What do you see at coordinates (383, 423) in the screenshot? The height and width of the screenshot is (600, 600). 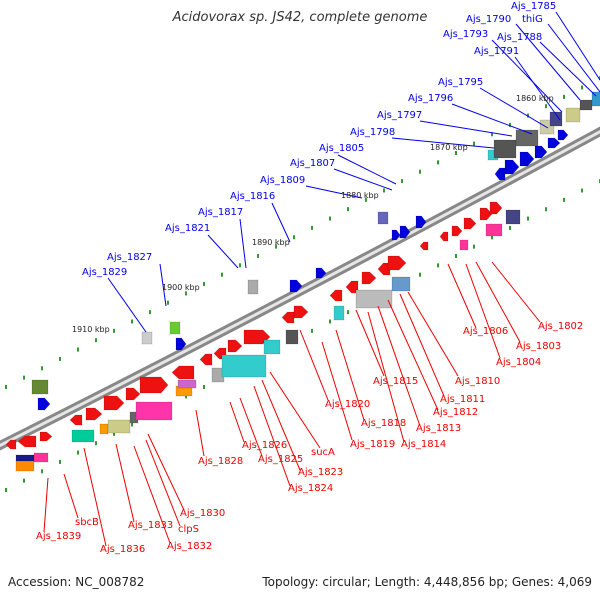 I see `gene-label-ajs1818: Ajs_1818` at bounding box center [383, 423].